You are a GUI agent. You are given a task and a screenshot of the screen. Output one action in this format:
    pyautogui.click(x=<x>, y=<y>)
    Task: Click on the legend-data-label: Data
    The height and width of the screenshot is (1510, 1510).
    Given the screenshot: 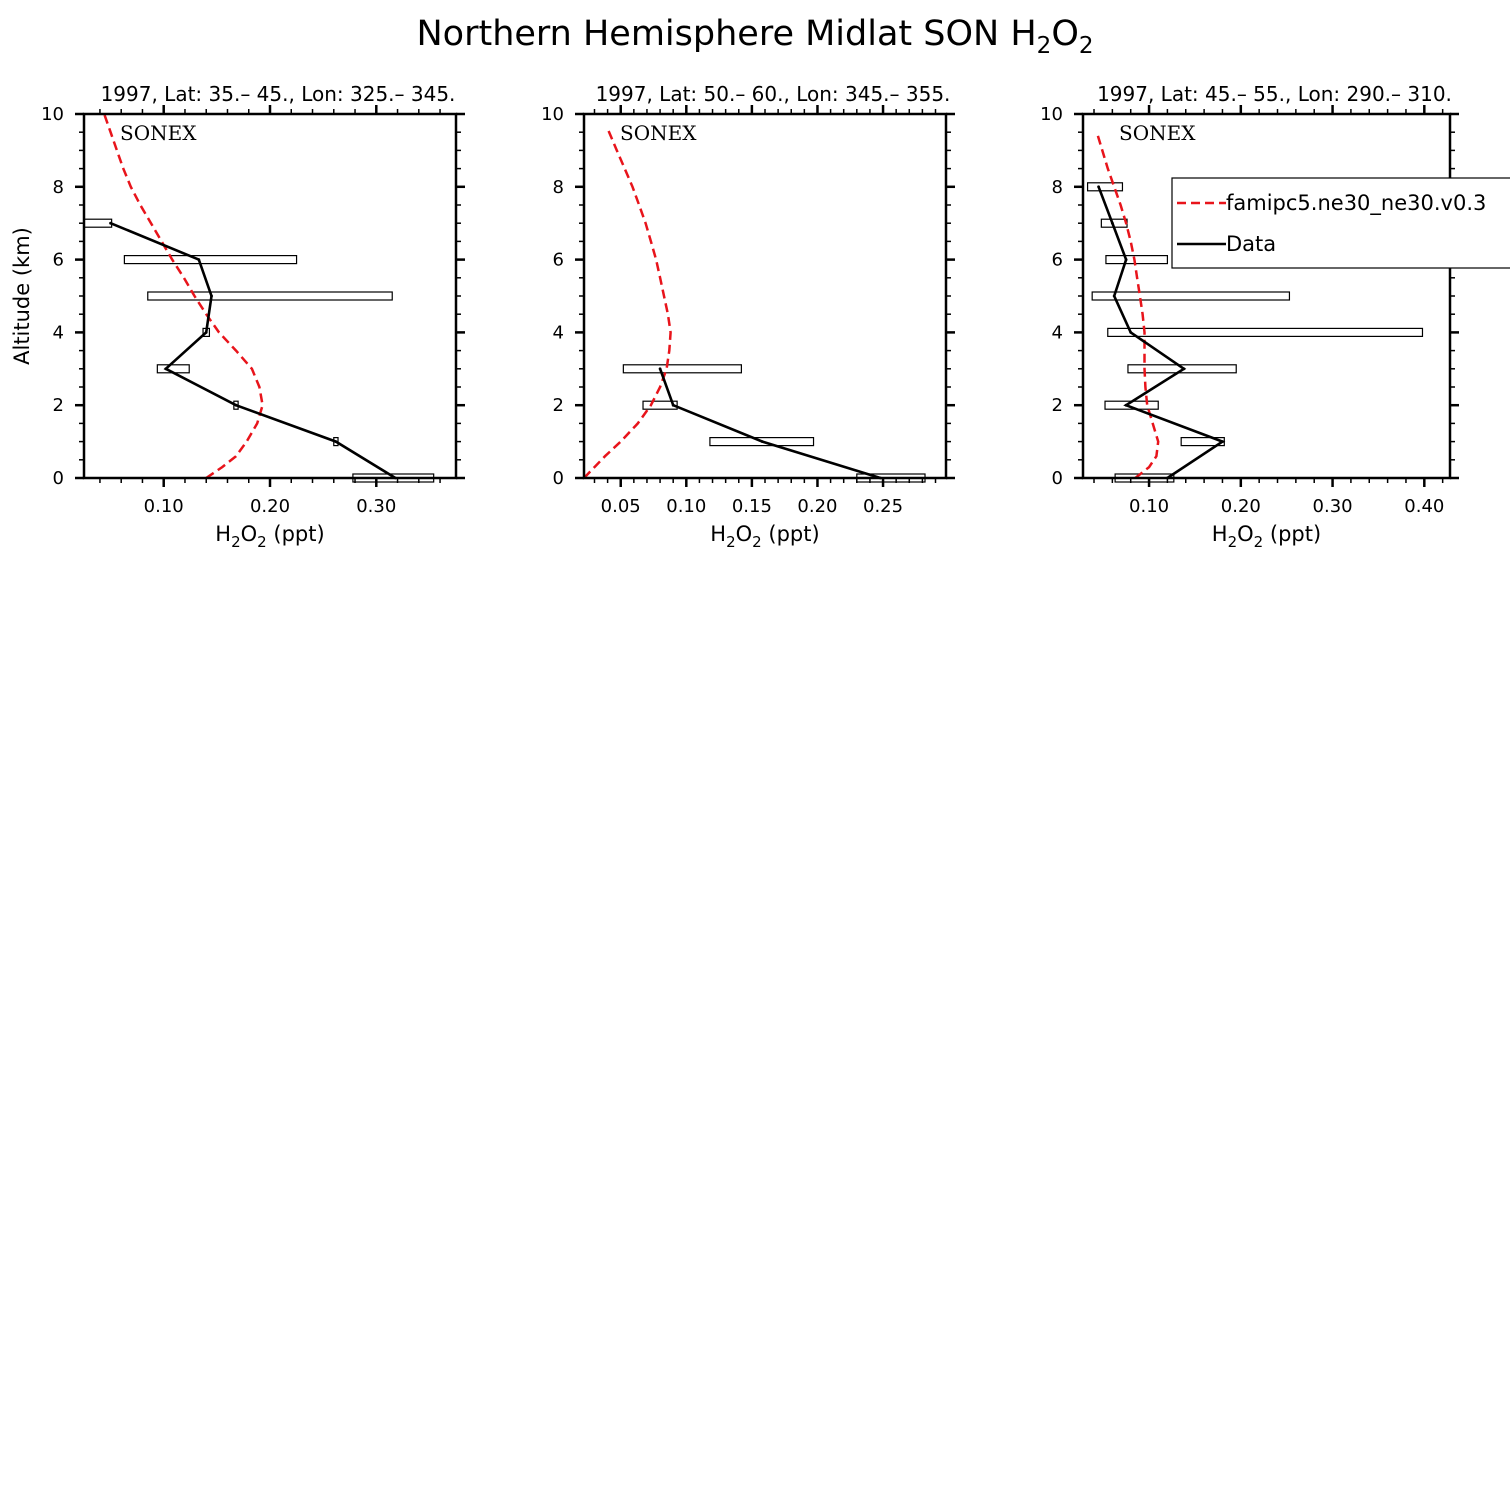 What is the action you would take?
    pyautogui.click(x=1251, y=244)
    